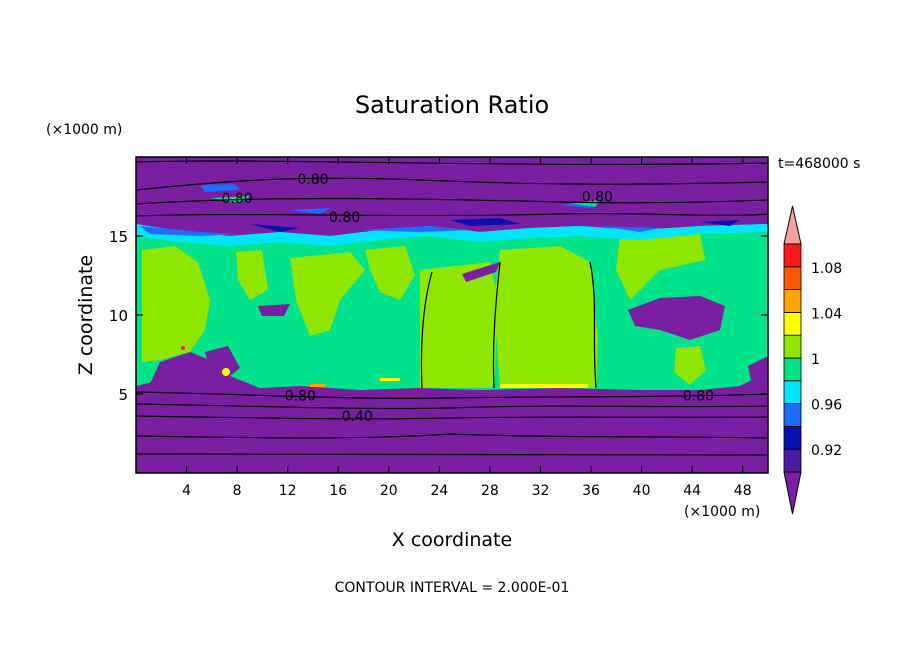 This screenshot has width=904, height=654. Describe the element at coordinates (452, 588) in the screenshot. I see `contour-interval-note: CONTOUR INTERVAL = 2.000E-01` at that location.